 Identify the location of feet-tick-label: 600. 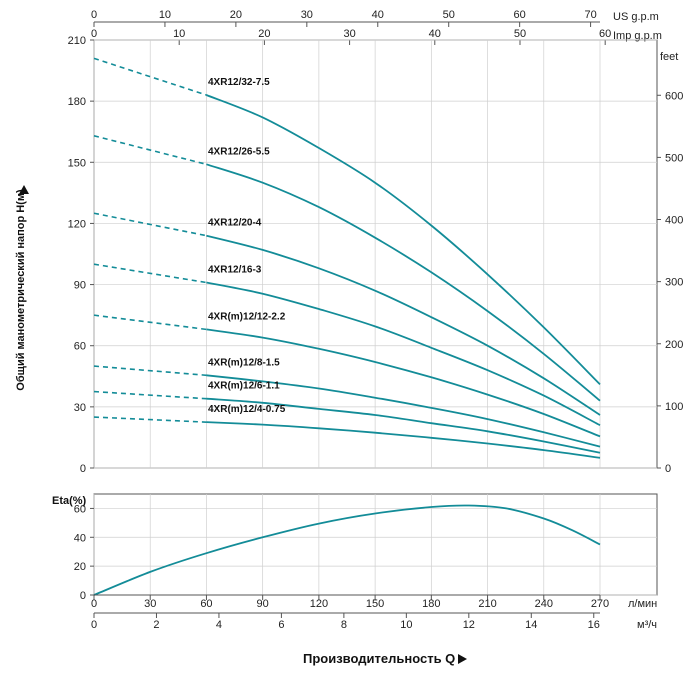
(674, 96).